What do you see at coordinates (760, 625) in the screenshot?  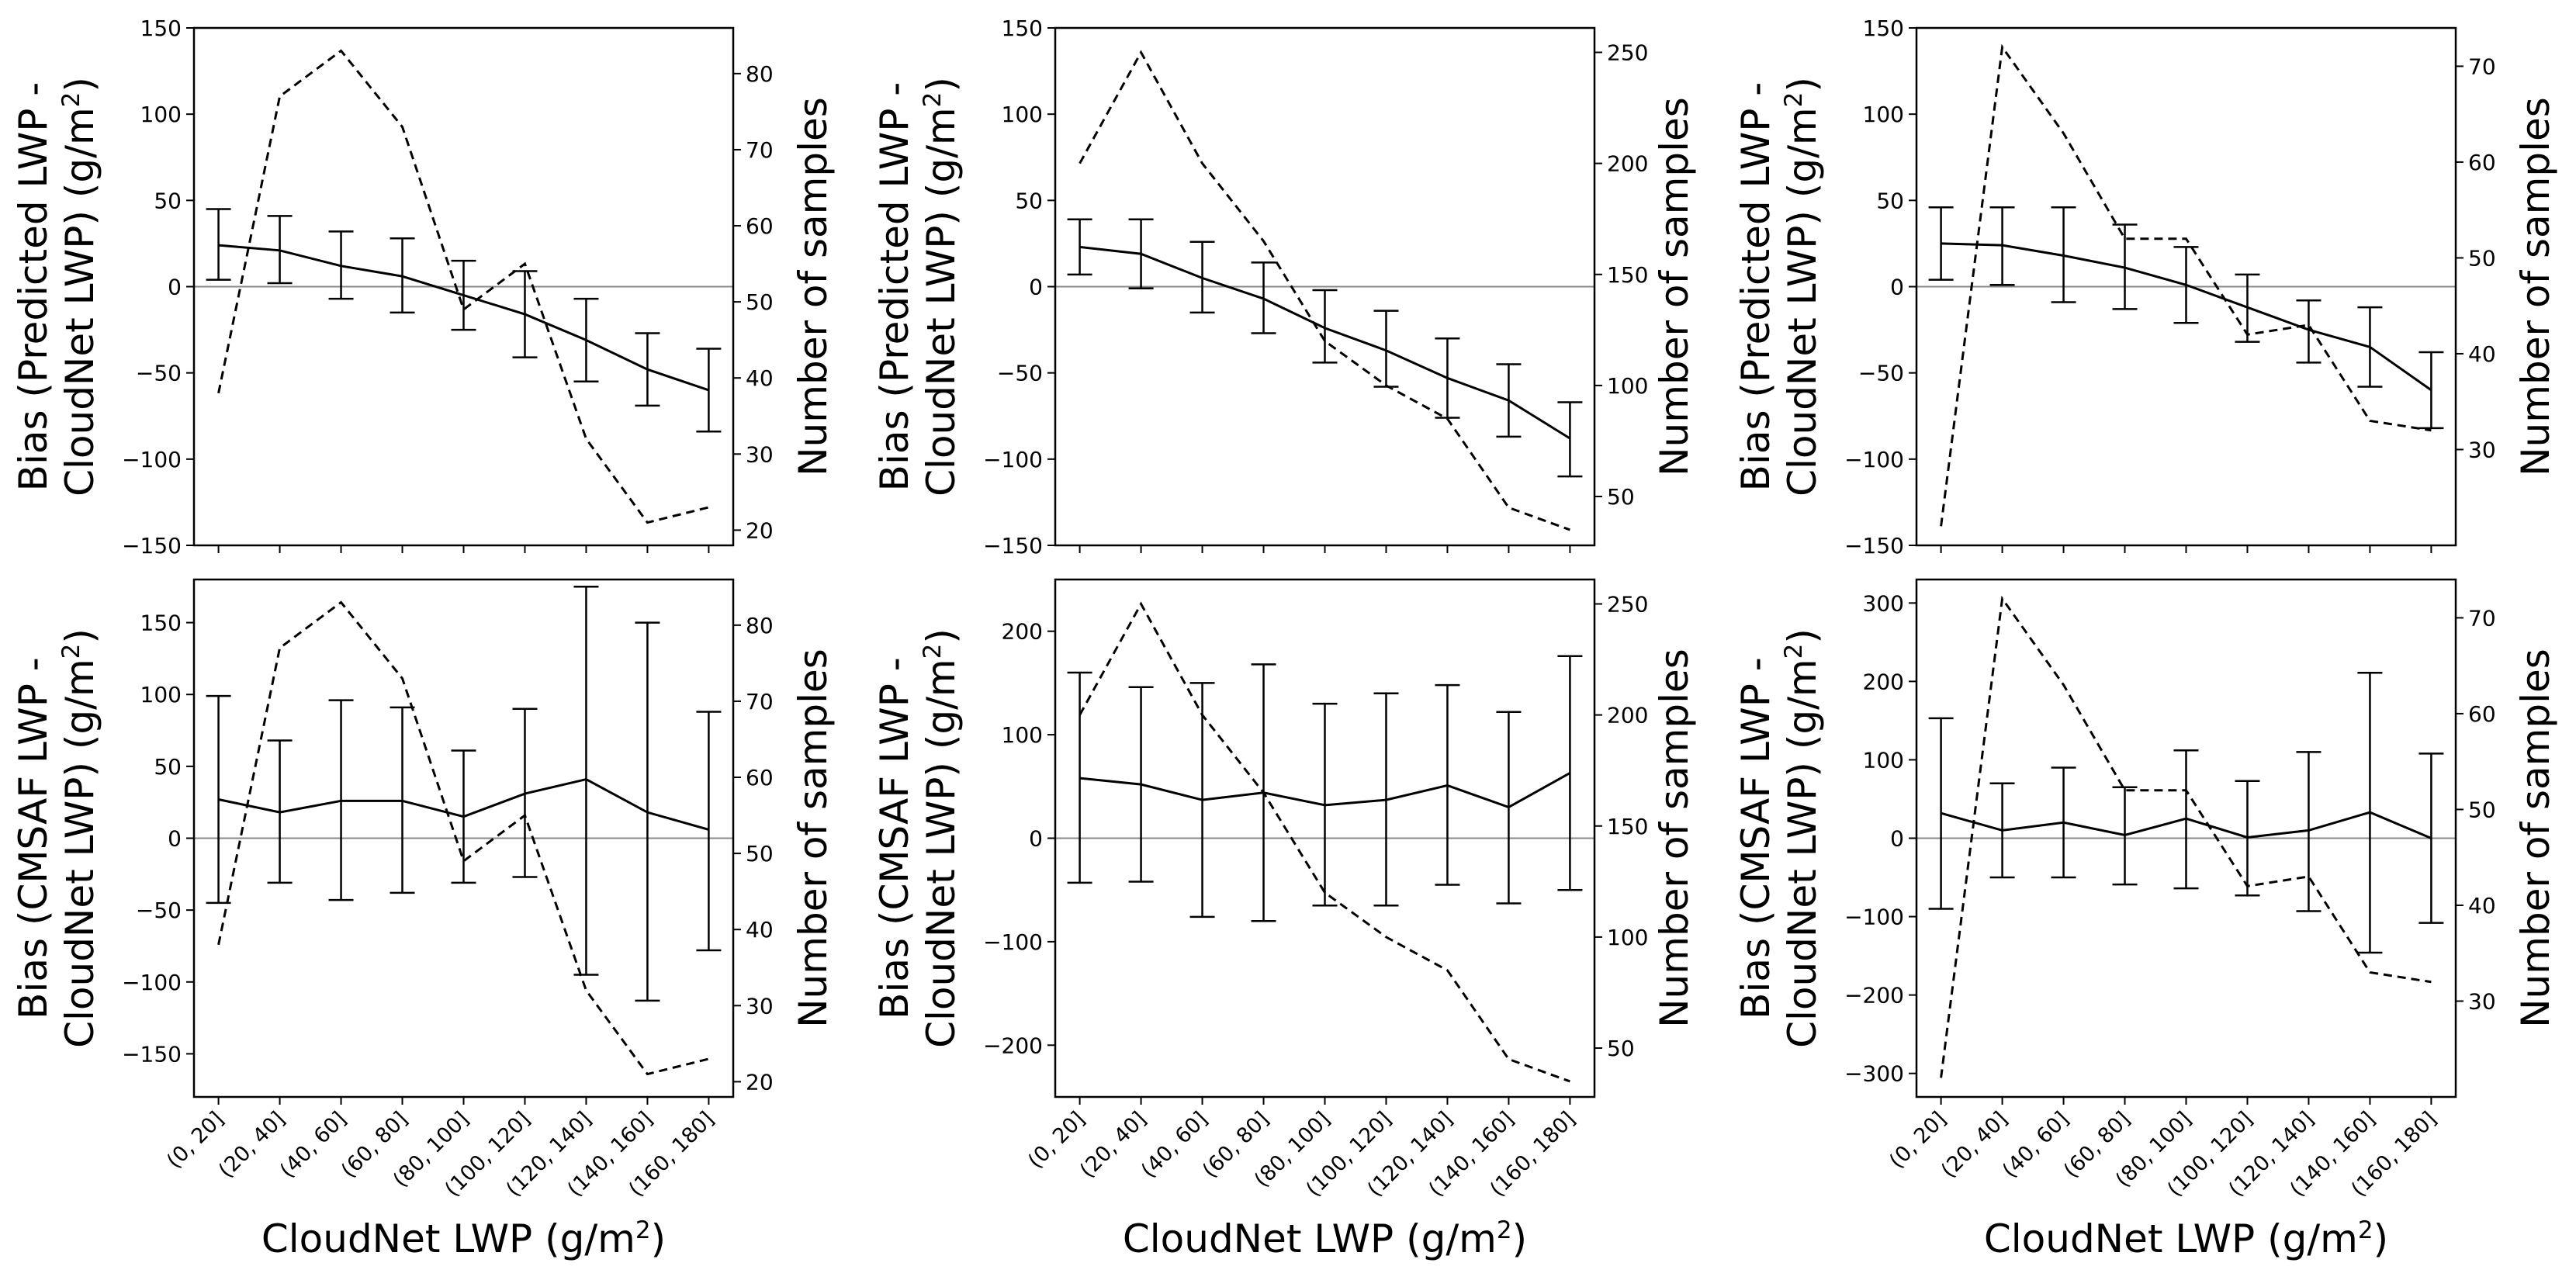 I see `y2-tick-label: 80` at bounding box center [760, 625].